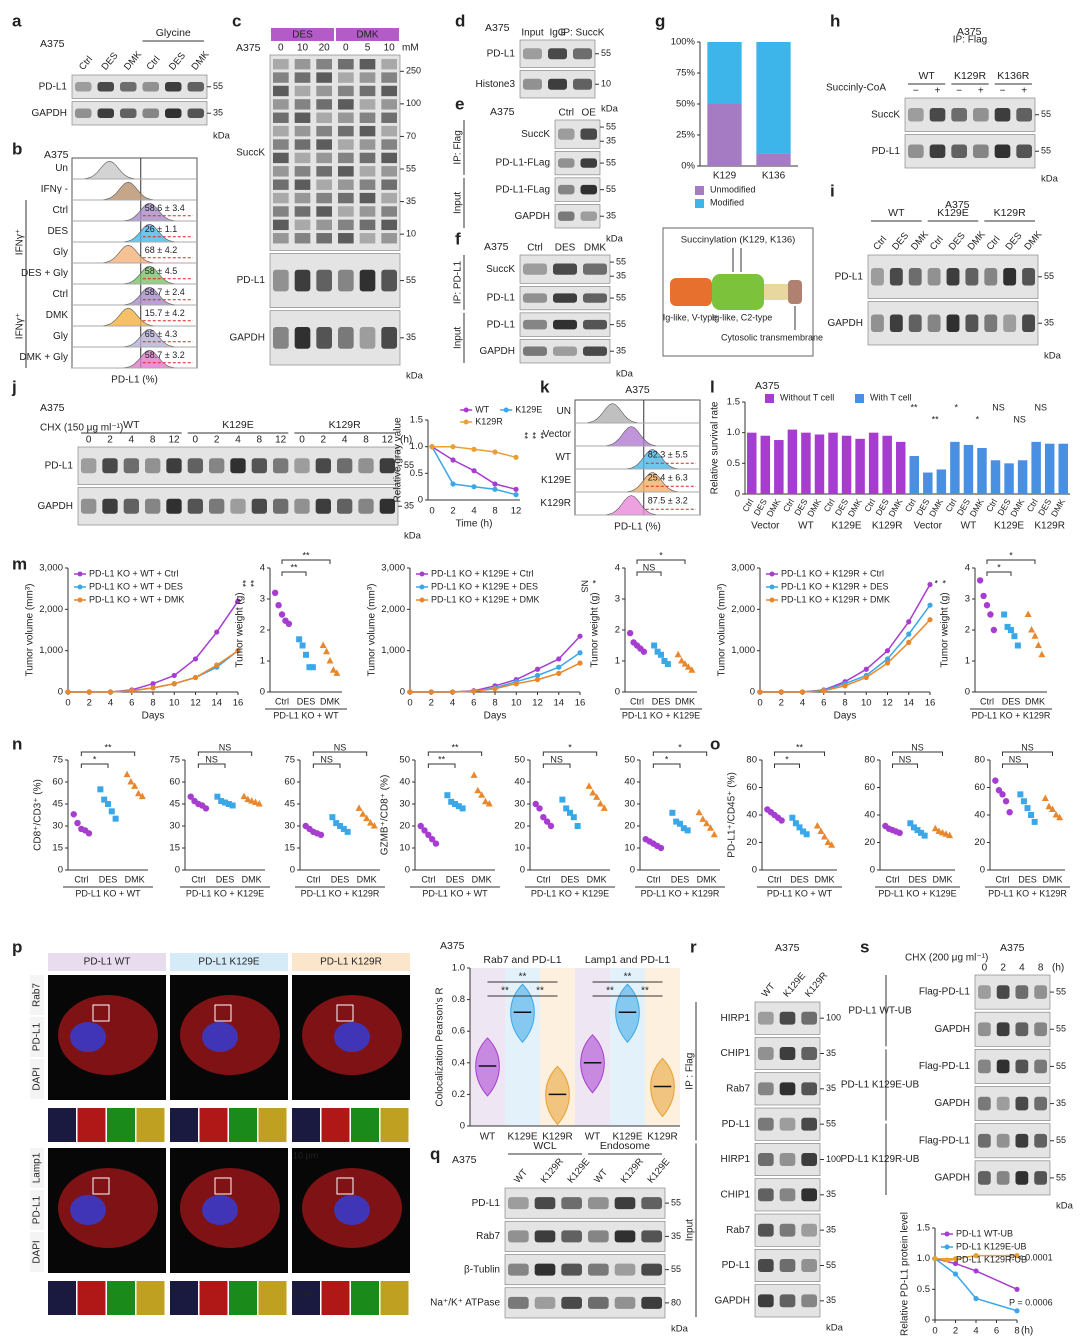 Image resolution: width=1080 pixels, height=1337 pixels. What do you see at coordinates (991, 1246) in the screenshot?
I see `legend-label: PD-L1 K129E-UB` at bounding box center [991, 1246].